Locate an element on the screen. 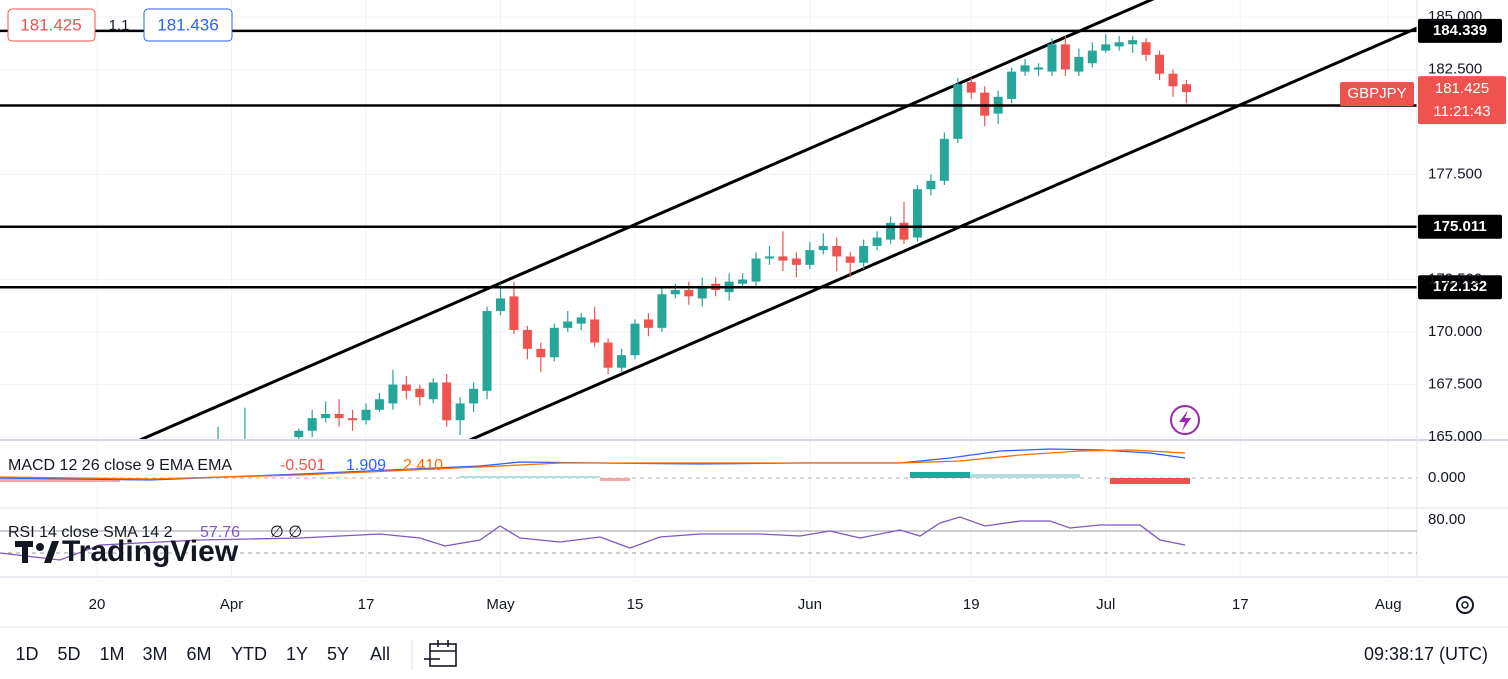  x-tick-label: 17 is located at coordinates (366, 604).